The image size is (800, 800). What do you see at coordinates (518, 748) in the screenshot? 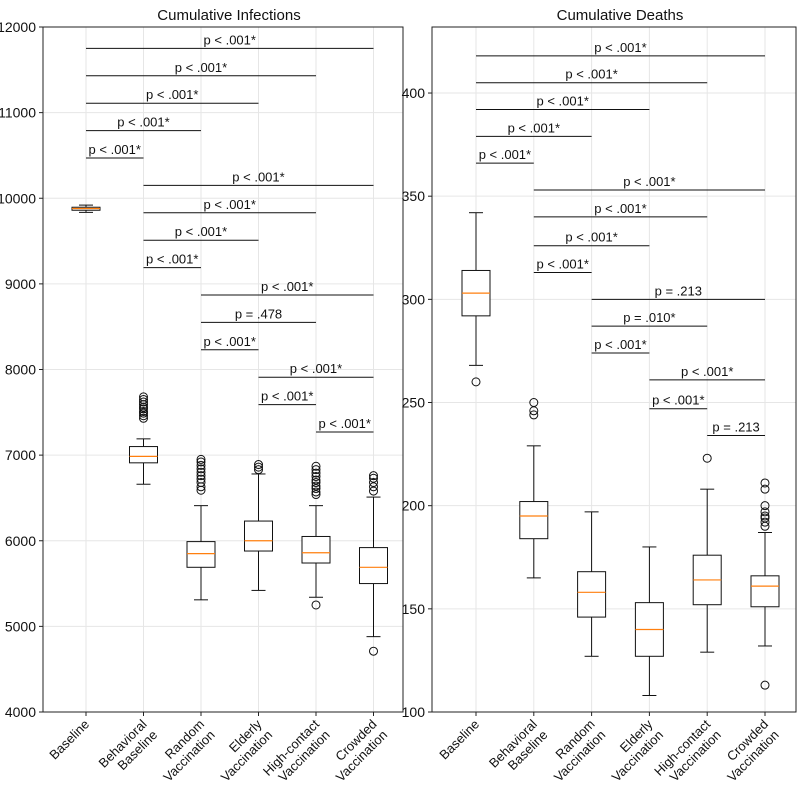
I see `deaths-category-label: BehavioralBaseline` at bounding box center [518, 748].